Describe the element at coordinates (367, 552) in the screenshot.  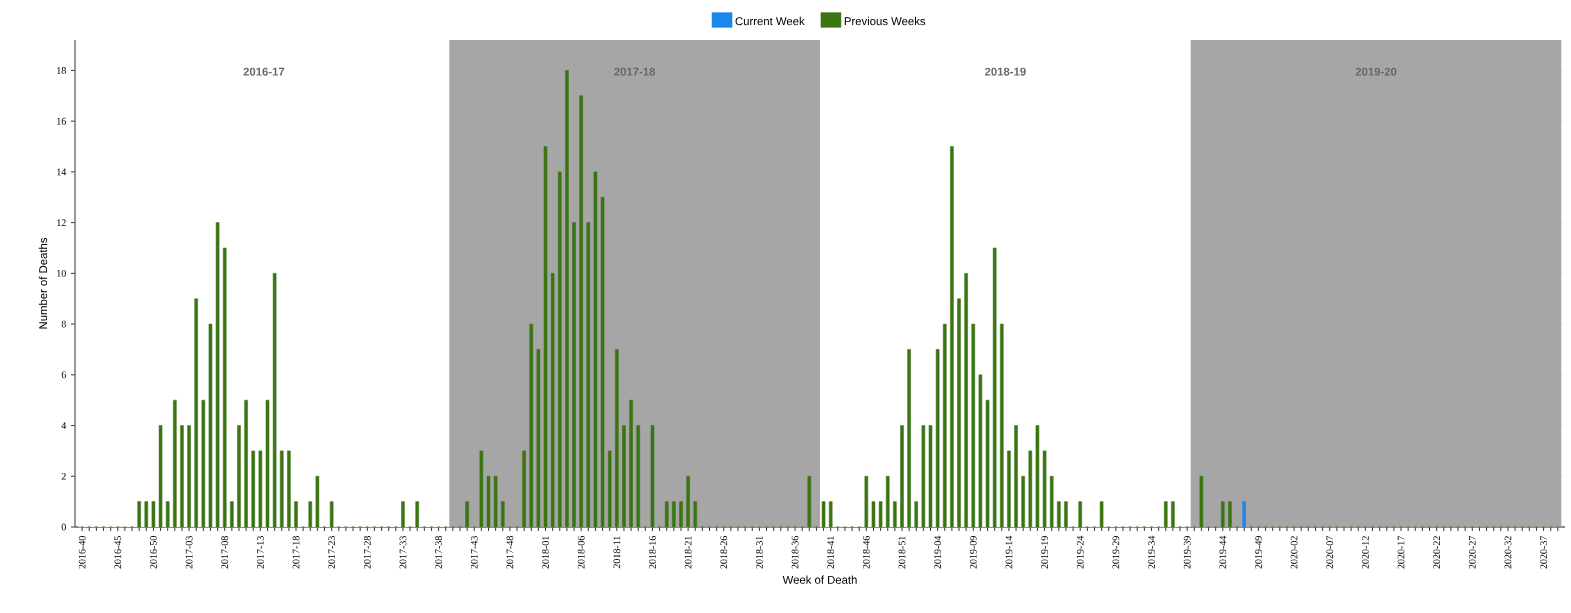
I see `x-tick-label: 2017-28` at that location.